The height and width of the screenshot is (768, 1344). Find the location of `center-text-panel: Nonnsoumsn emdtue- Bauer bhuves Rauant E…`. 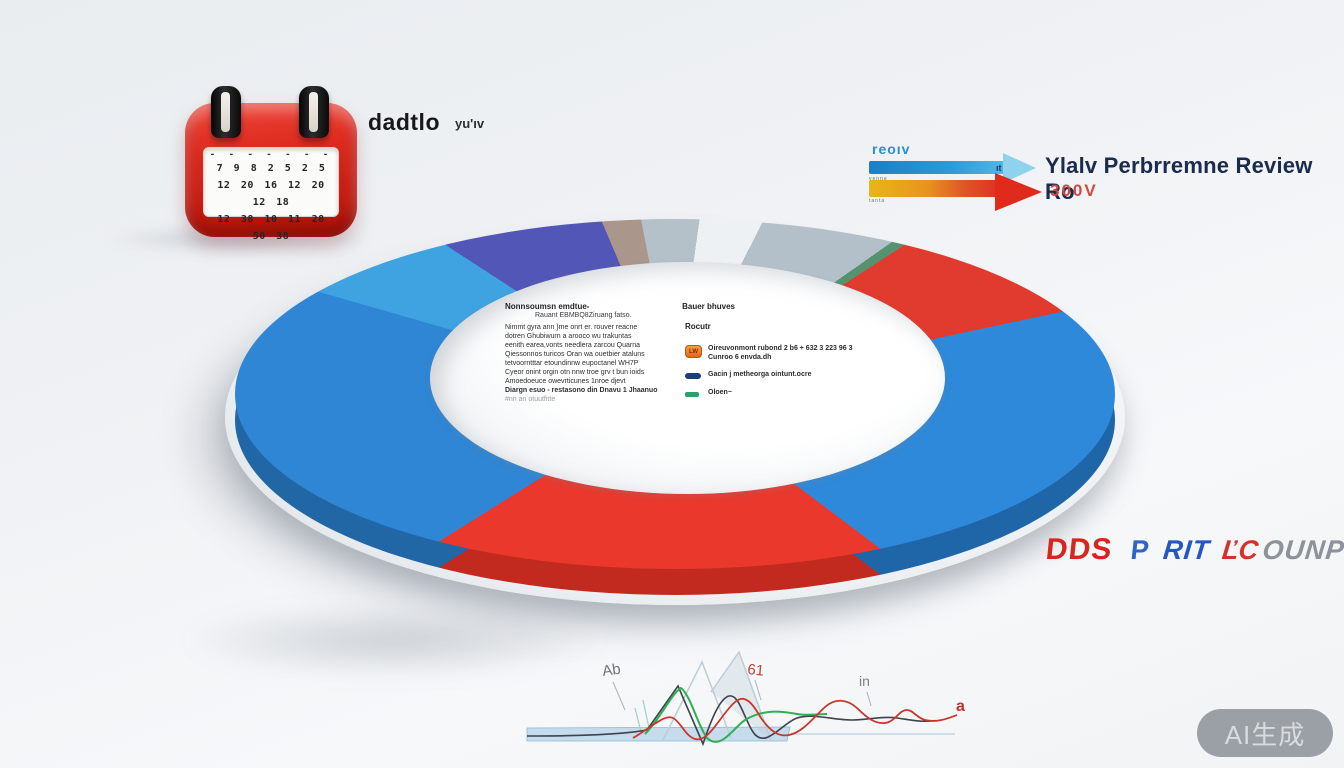

center-text-panel: Nonnsoumsn emdtue- Bauer bhuves Rauant E… is located at coordinates (687, 378).